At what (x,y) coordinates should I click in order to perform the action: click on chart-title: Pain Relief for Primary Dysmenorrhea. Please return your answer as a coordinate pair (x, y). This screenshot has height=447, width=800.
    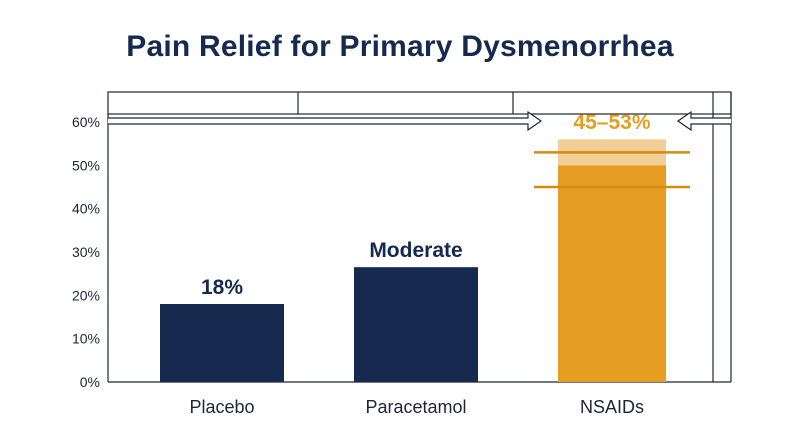
    Looking at the image, I should click on (400, 46).